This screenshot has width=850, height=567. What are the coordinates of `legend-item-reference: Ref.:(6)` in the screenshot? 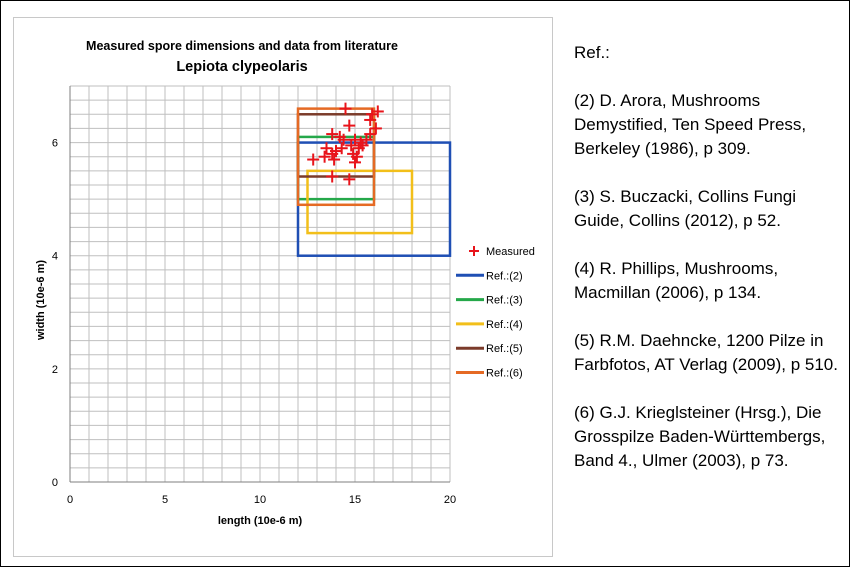 It's located at (489, 374).